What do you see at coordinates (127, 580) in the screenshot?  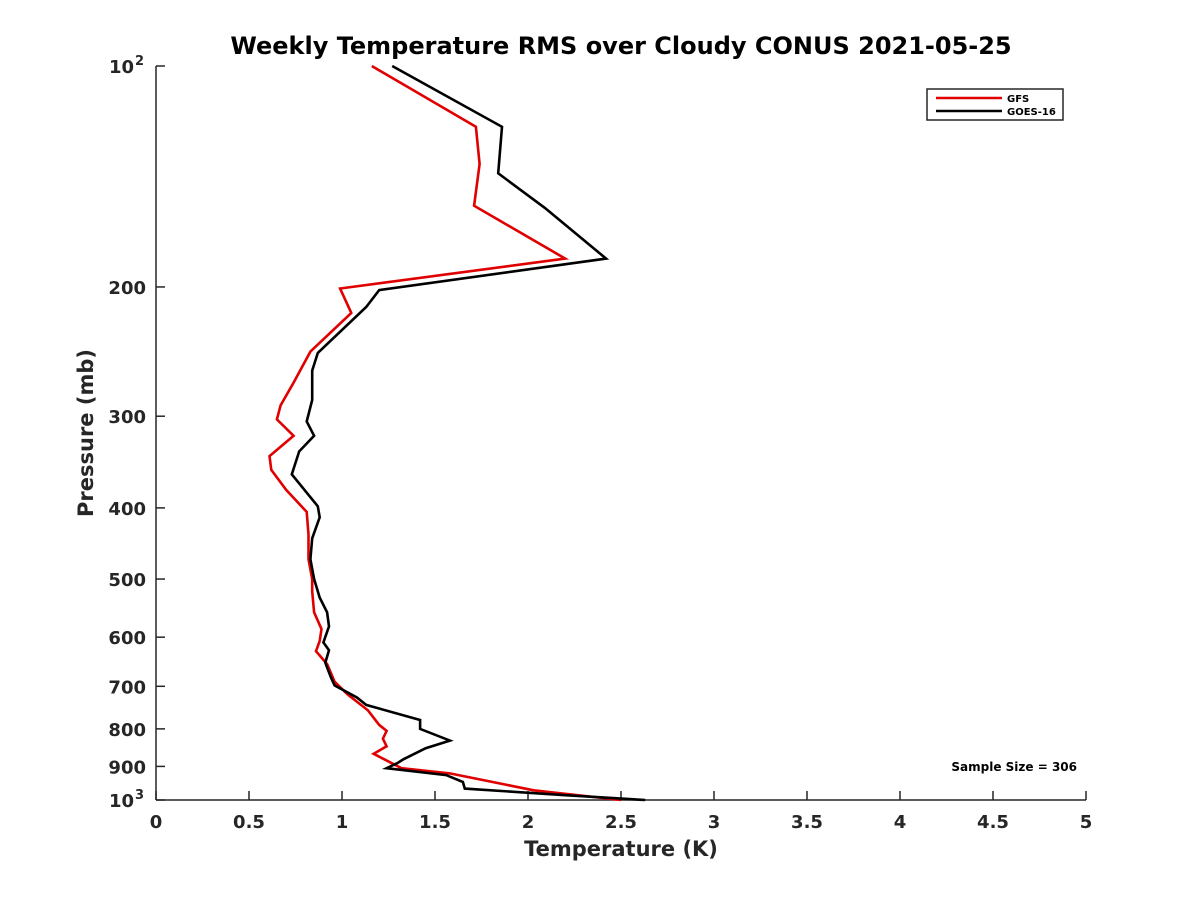 I see `y-tick-label: 500` at bounding box center [127, 580].